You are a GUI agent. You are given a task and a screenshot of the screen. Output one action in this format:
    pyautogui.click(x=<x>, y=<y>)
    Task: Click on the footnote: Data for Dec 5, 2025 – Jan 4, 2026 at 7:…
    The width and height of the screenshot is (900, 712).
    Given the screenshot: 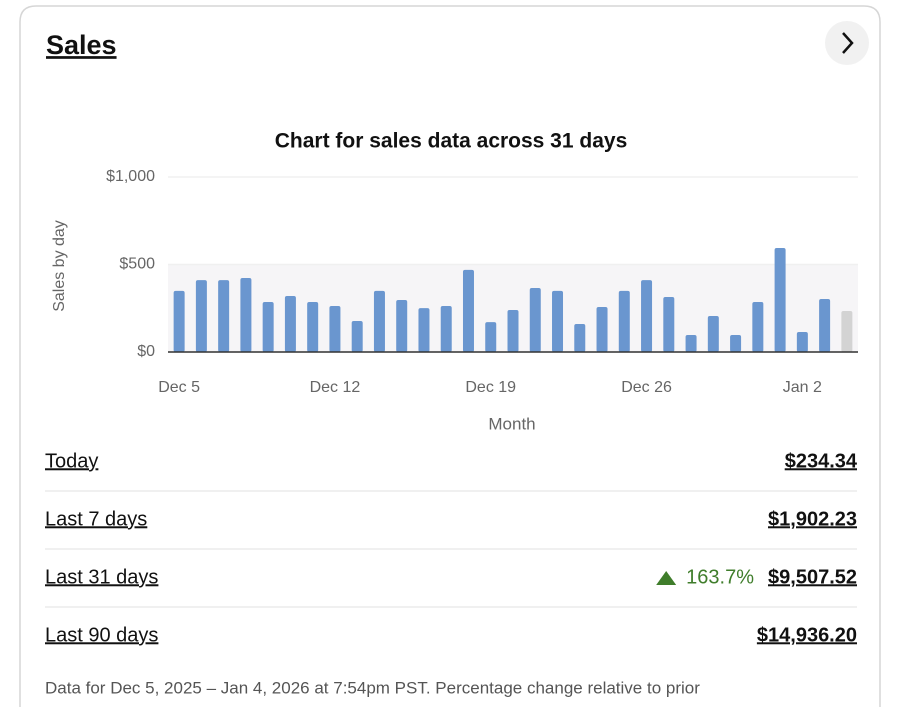 What is the action you would take?
    pyautogui.click(x=372, y=687)
    